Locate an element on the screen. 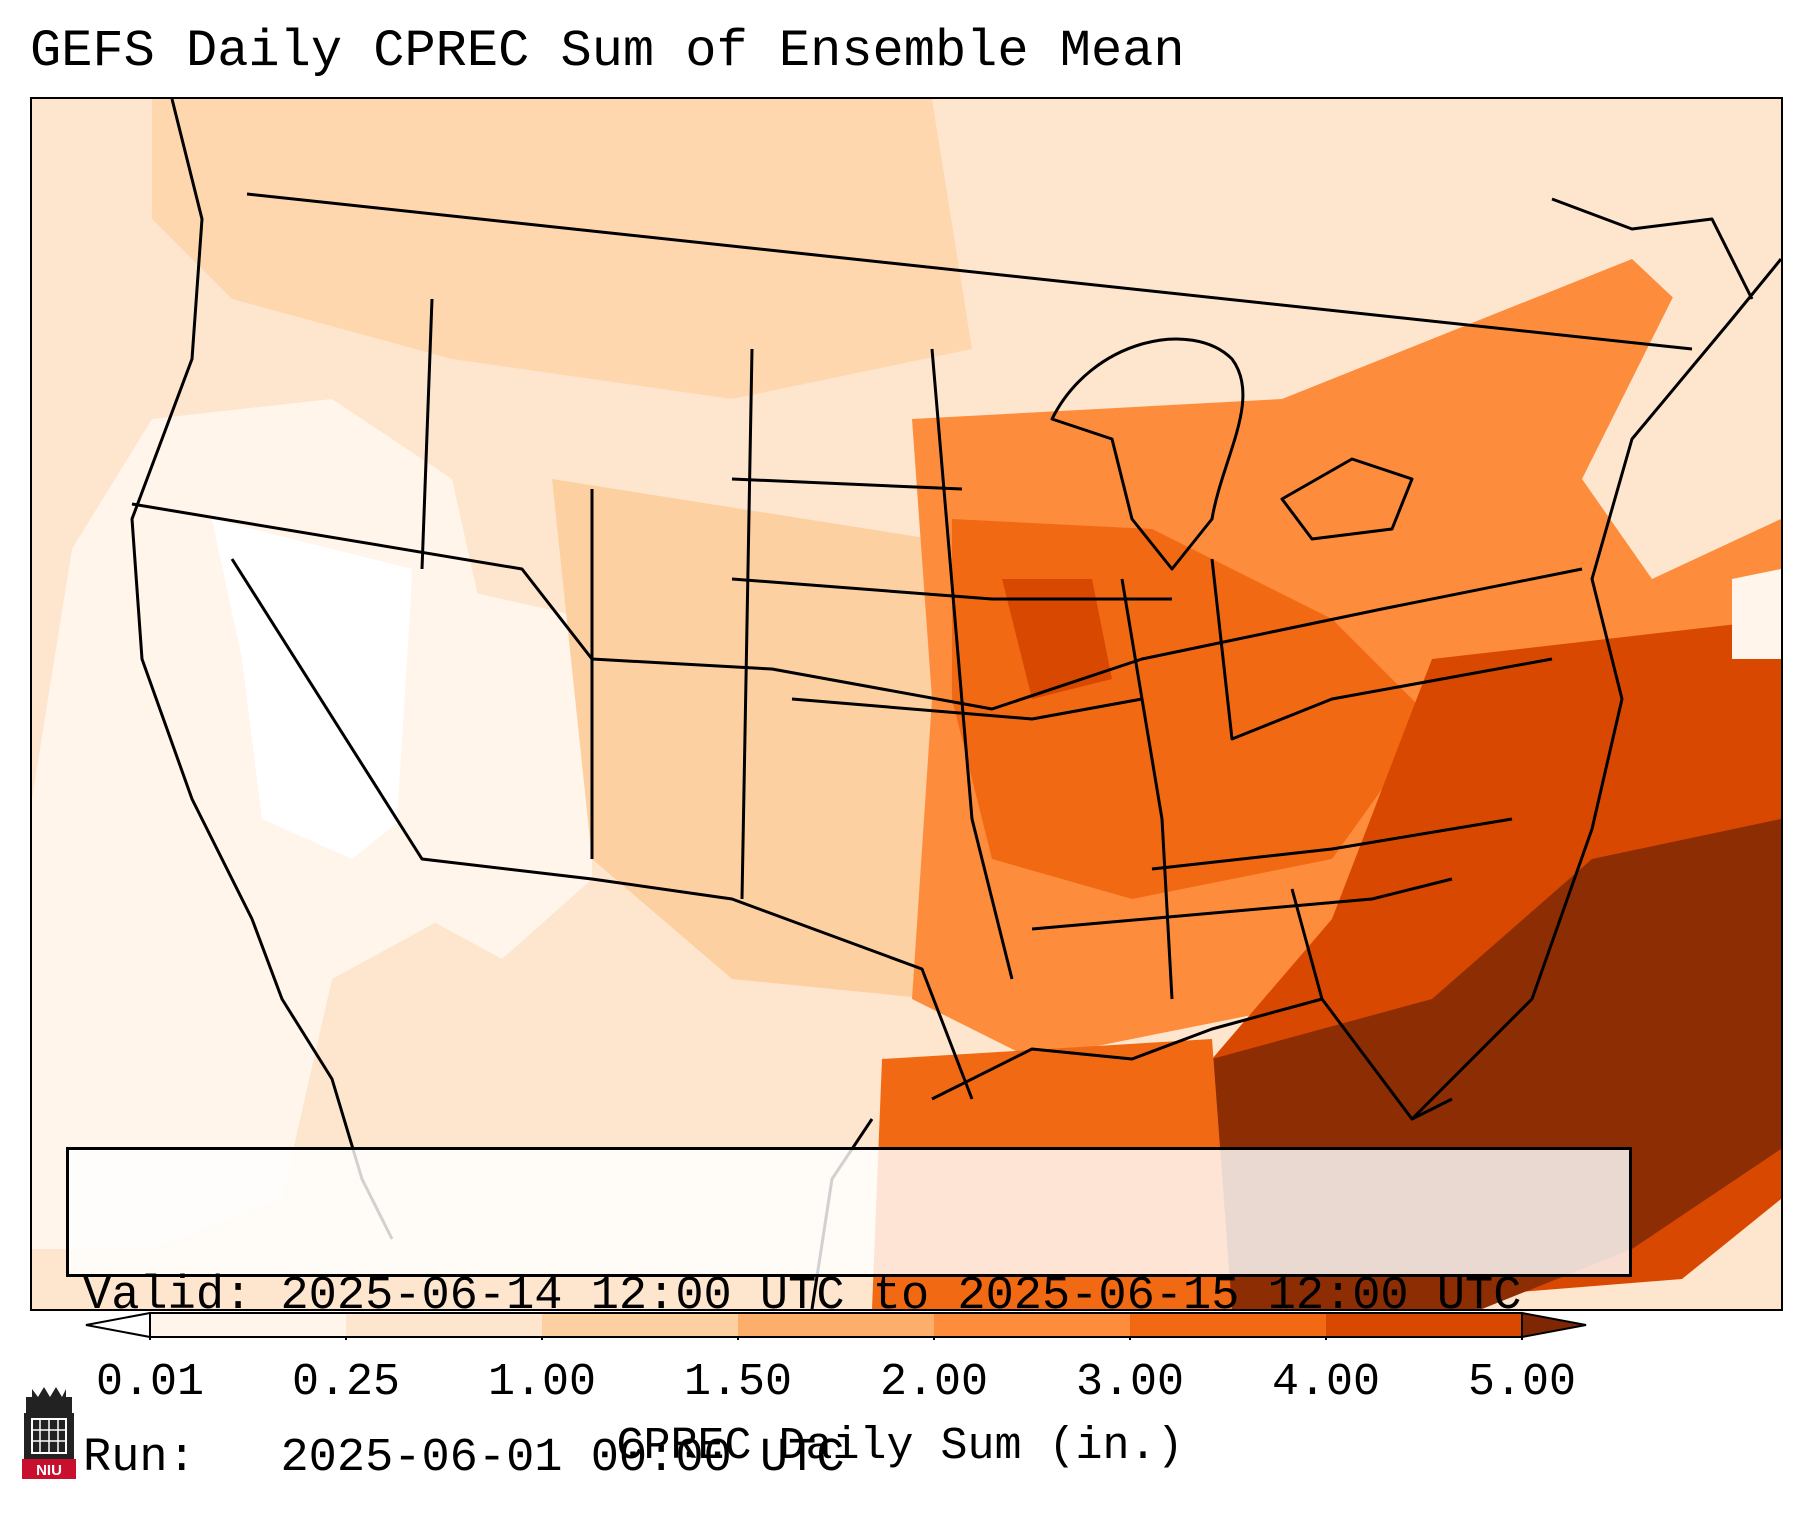  niu-tower-logo-icon: NIU is located at coordinates (49, 1433).